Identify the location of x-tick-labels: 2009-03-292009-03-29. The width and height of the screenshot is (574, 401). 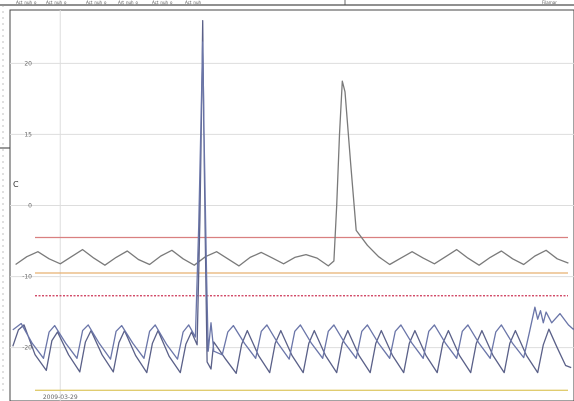
(60, 397).